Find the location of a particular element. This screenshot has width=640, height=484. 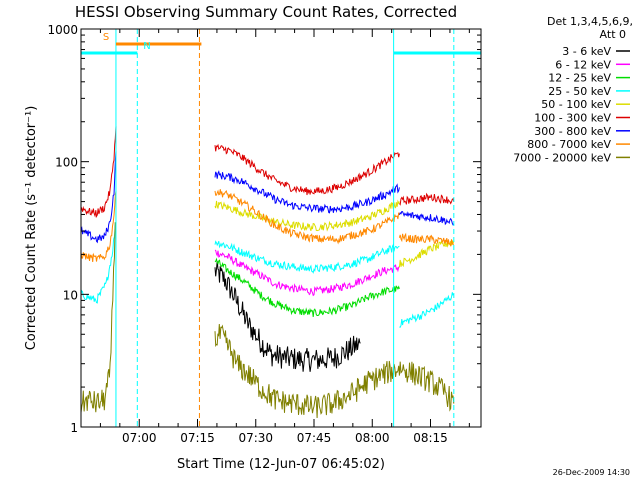

legend-label-1: 6 - 12 keV is located at coordinates (583, 64).